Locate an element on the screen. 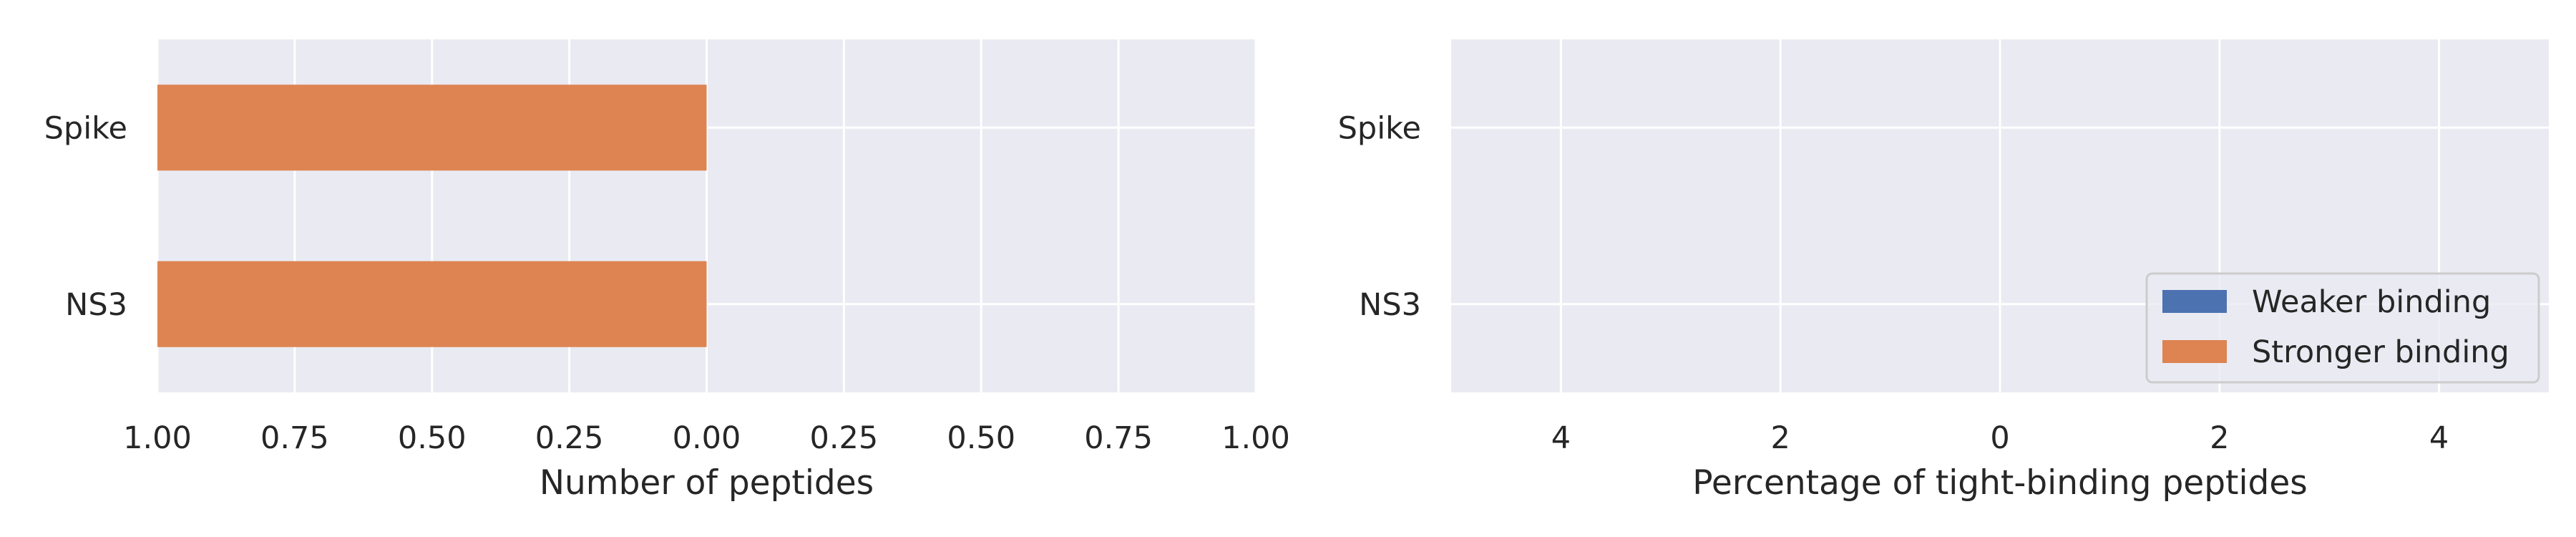 This screenshot has width=2576, height=537. left-bar-stronger-ns3 is located at coordinates (432, 304).